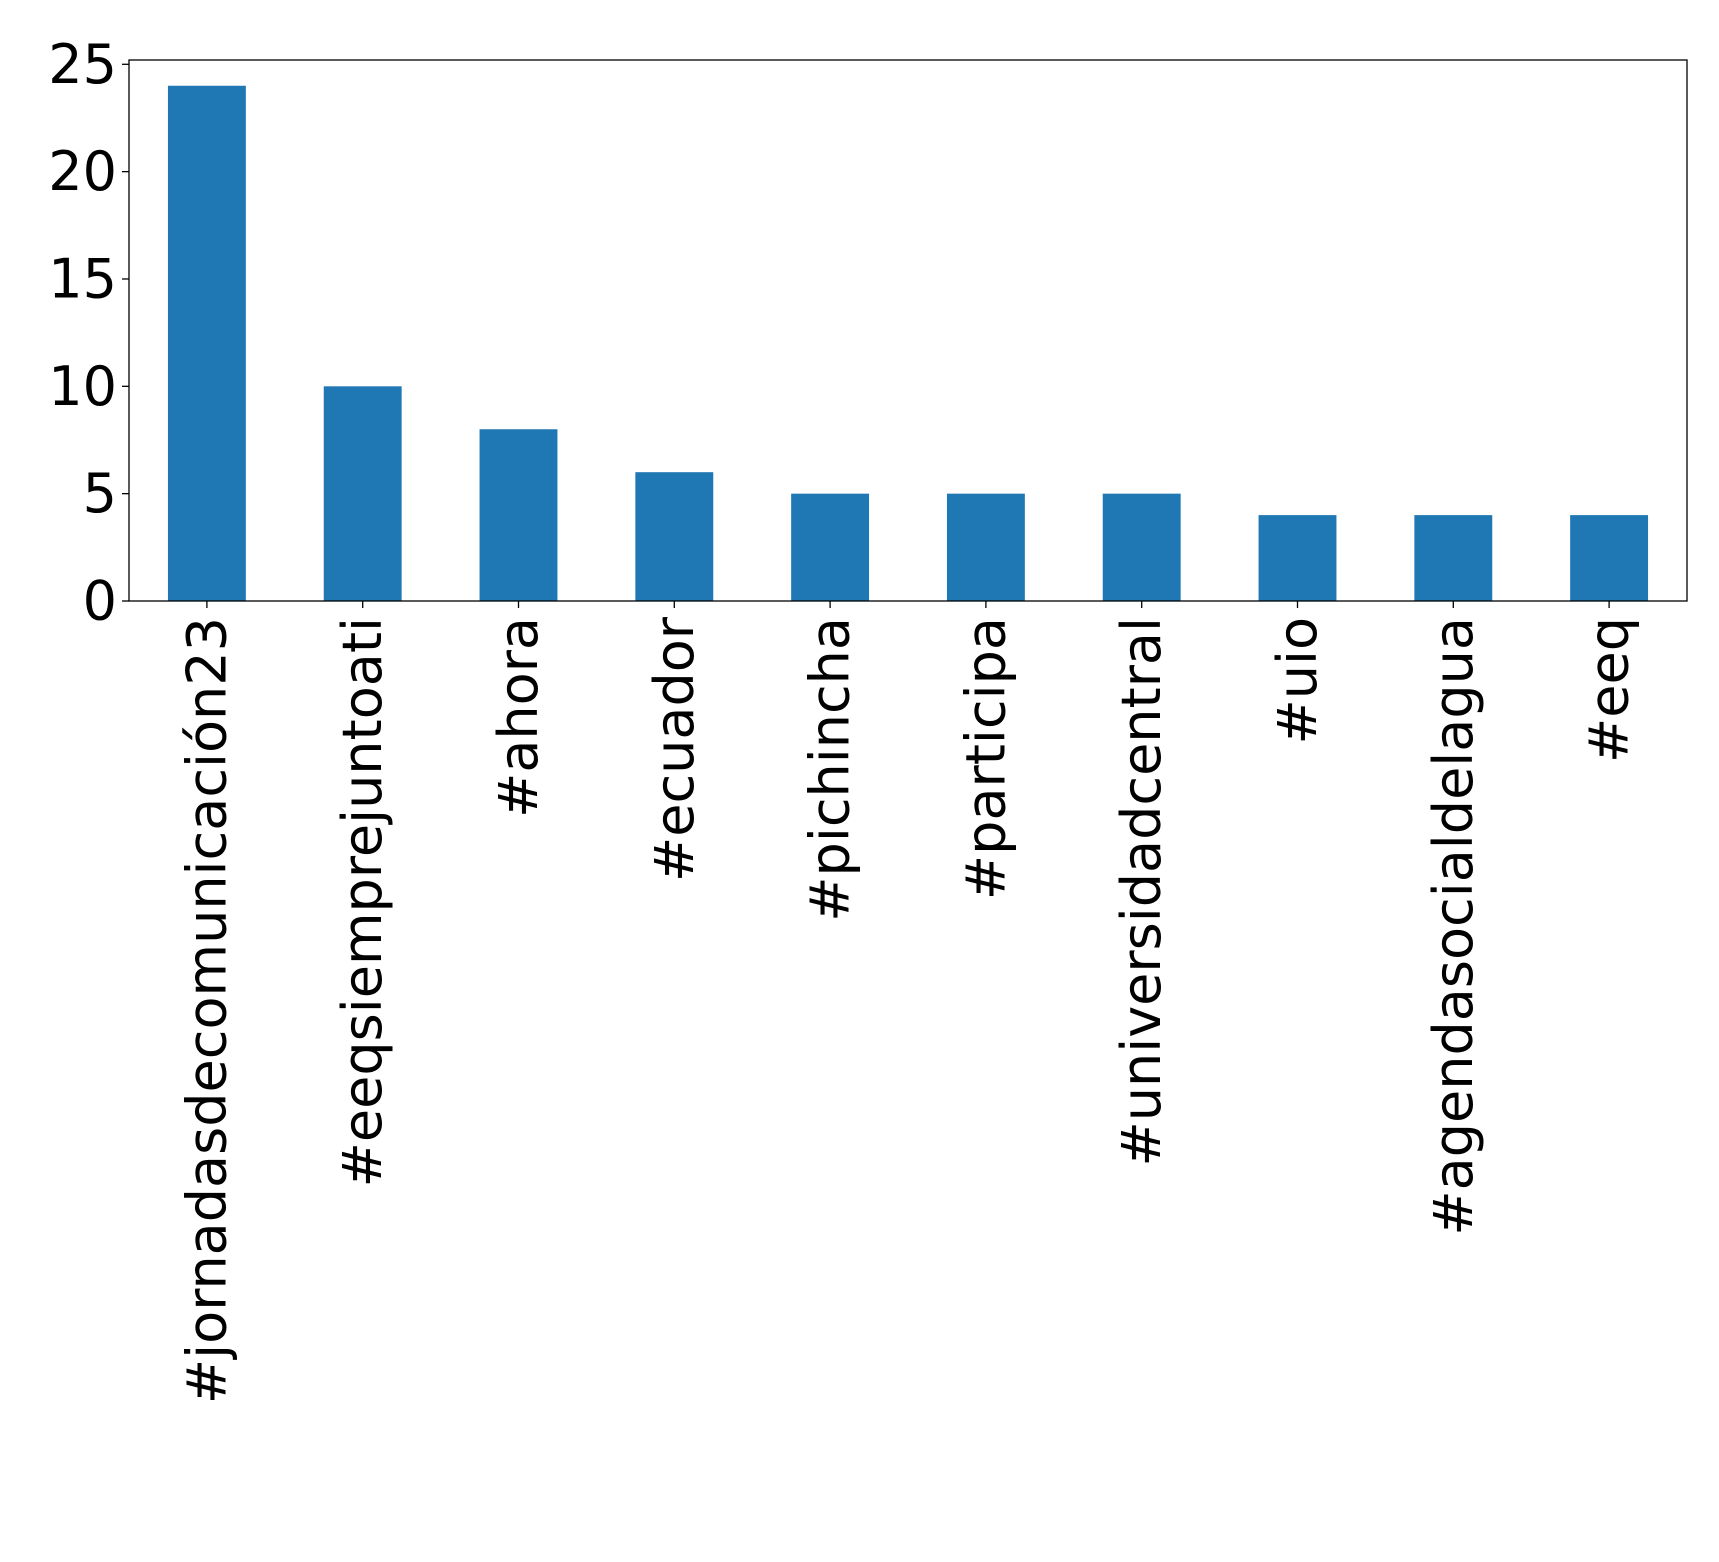  I want to click on x-tick-label: #participa, so click(985, 758).